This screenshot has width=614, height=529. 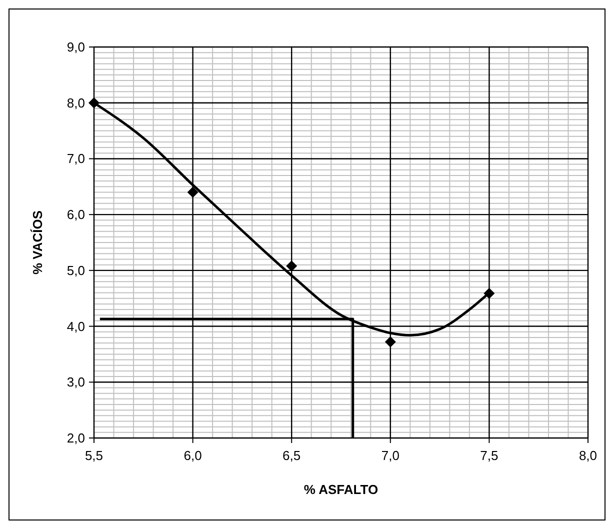 What do you see at coordinates (291, 455) in the screenshot?
I see `x-tick-label: 6,5` at bounding box center [291, 455].